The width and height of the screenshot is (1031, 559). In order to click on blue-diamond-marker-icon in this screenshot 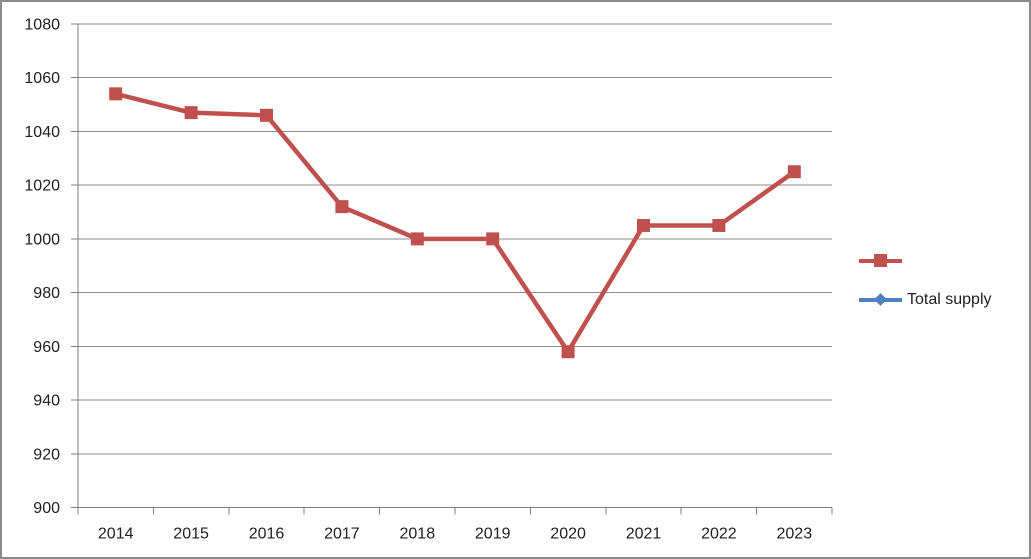, I will do `click(880, 299)`.